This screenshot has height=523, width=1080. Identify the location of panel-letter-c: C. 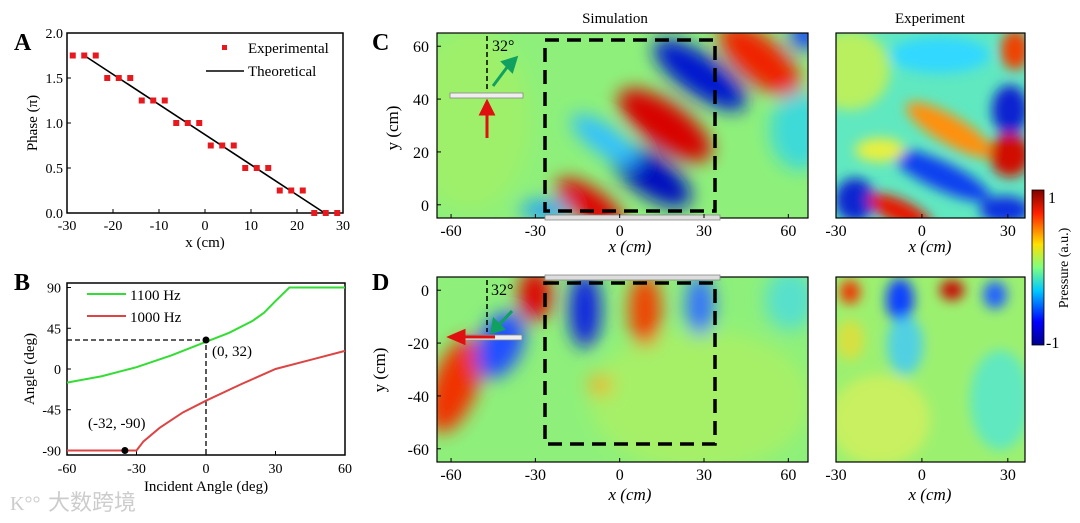
(380, 43).